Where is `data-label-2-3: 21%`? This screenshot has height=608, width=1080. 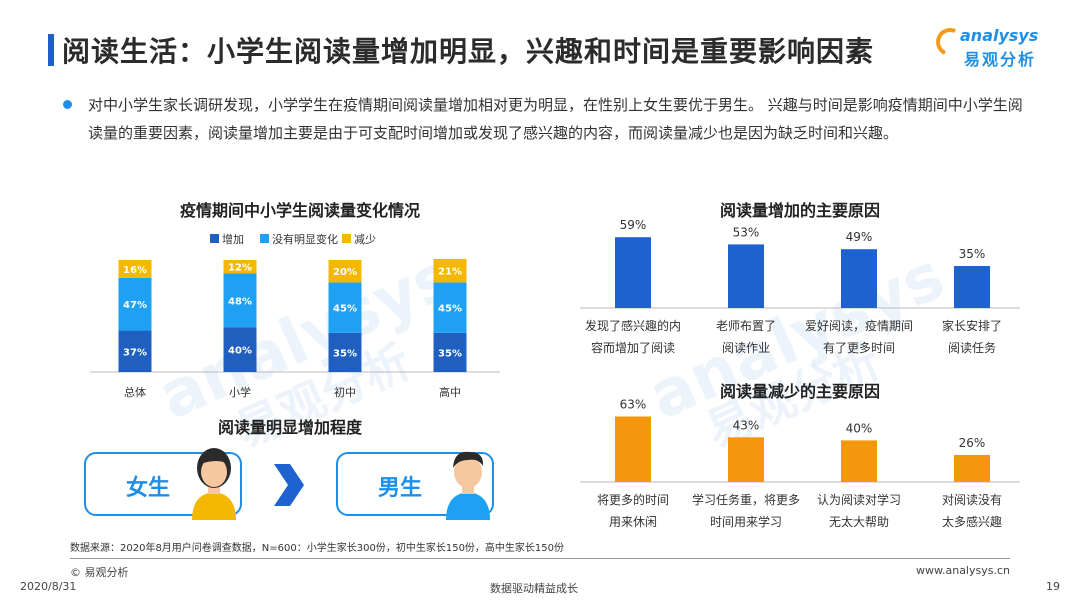 data-label-2-3: 21% is located at coordinates (450, 272).